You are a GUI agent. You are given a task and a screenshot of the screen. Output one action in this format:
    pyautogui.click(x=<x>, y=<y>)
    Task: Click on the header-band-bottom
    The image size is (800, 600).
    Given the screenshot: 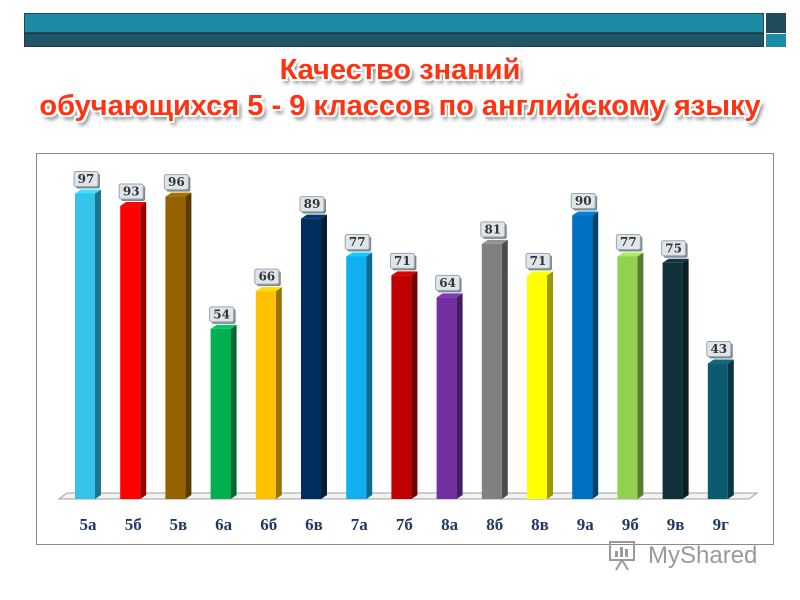 What is the action you would take?
    pyautogui.click(x=394, y=40)
    